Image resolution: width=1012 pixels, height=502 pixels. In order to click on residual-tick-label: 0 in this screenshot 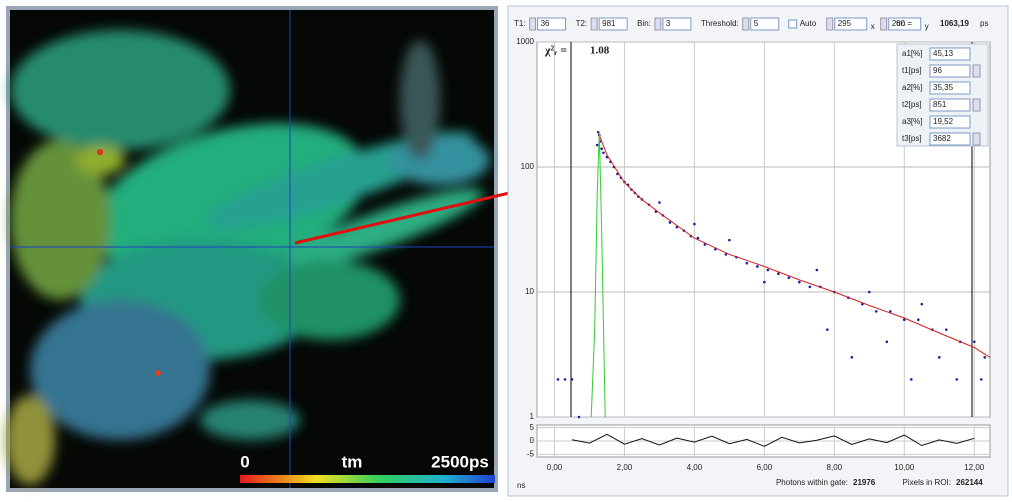, I will do `click(532, 440)`.